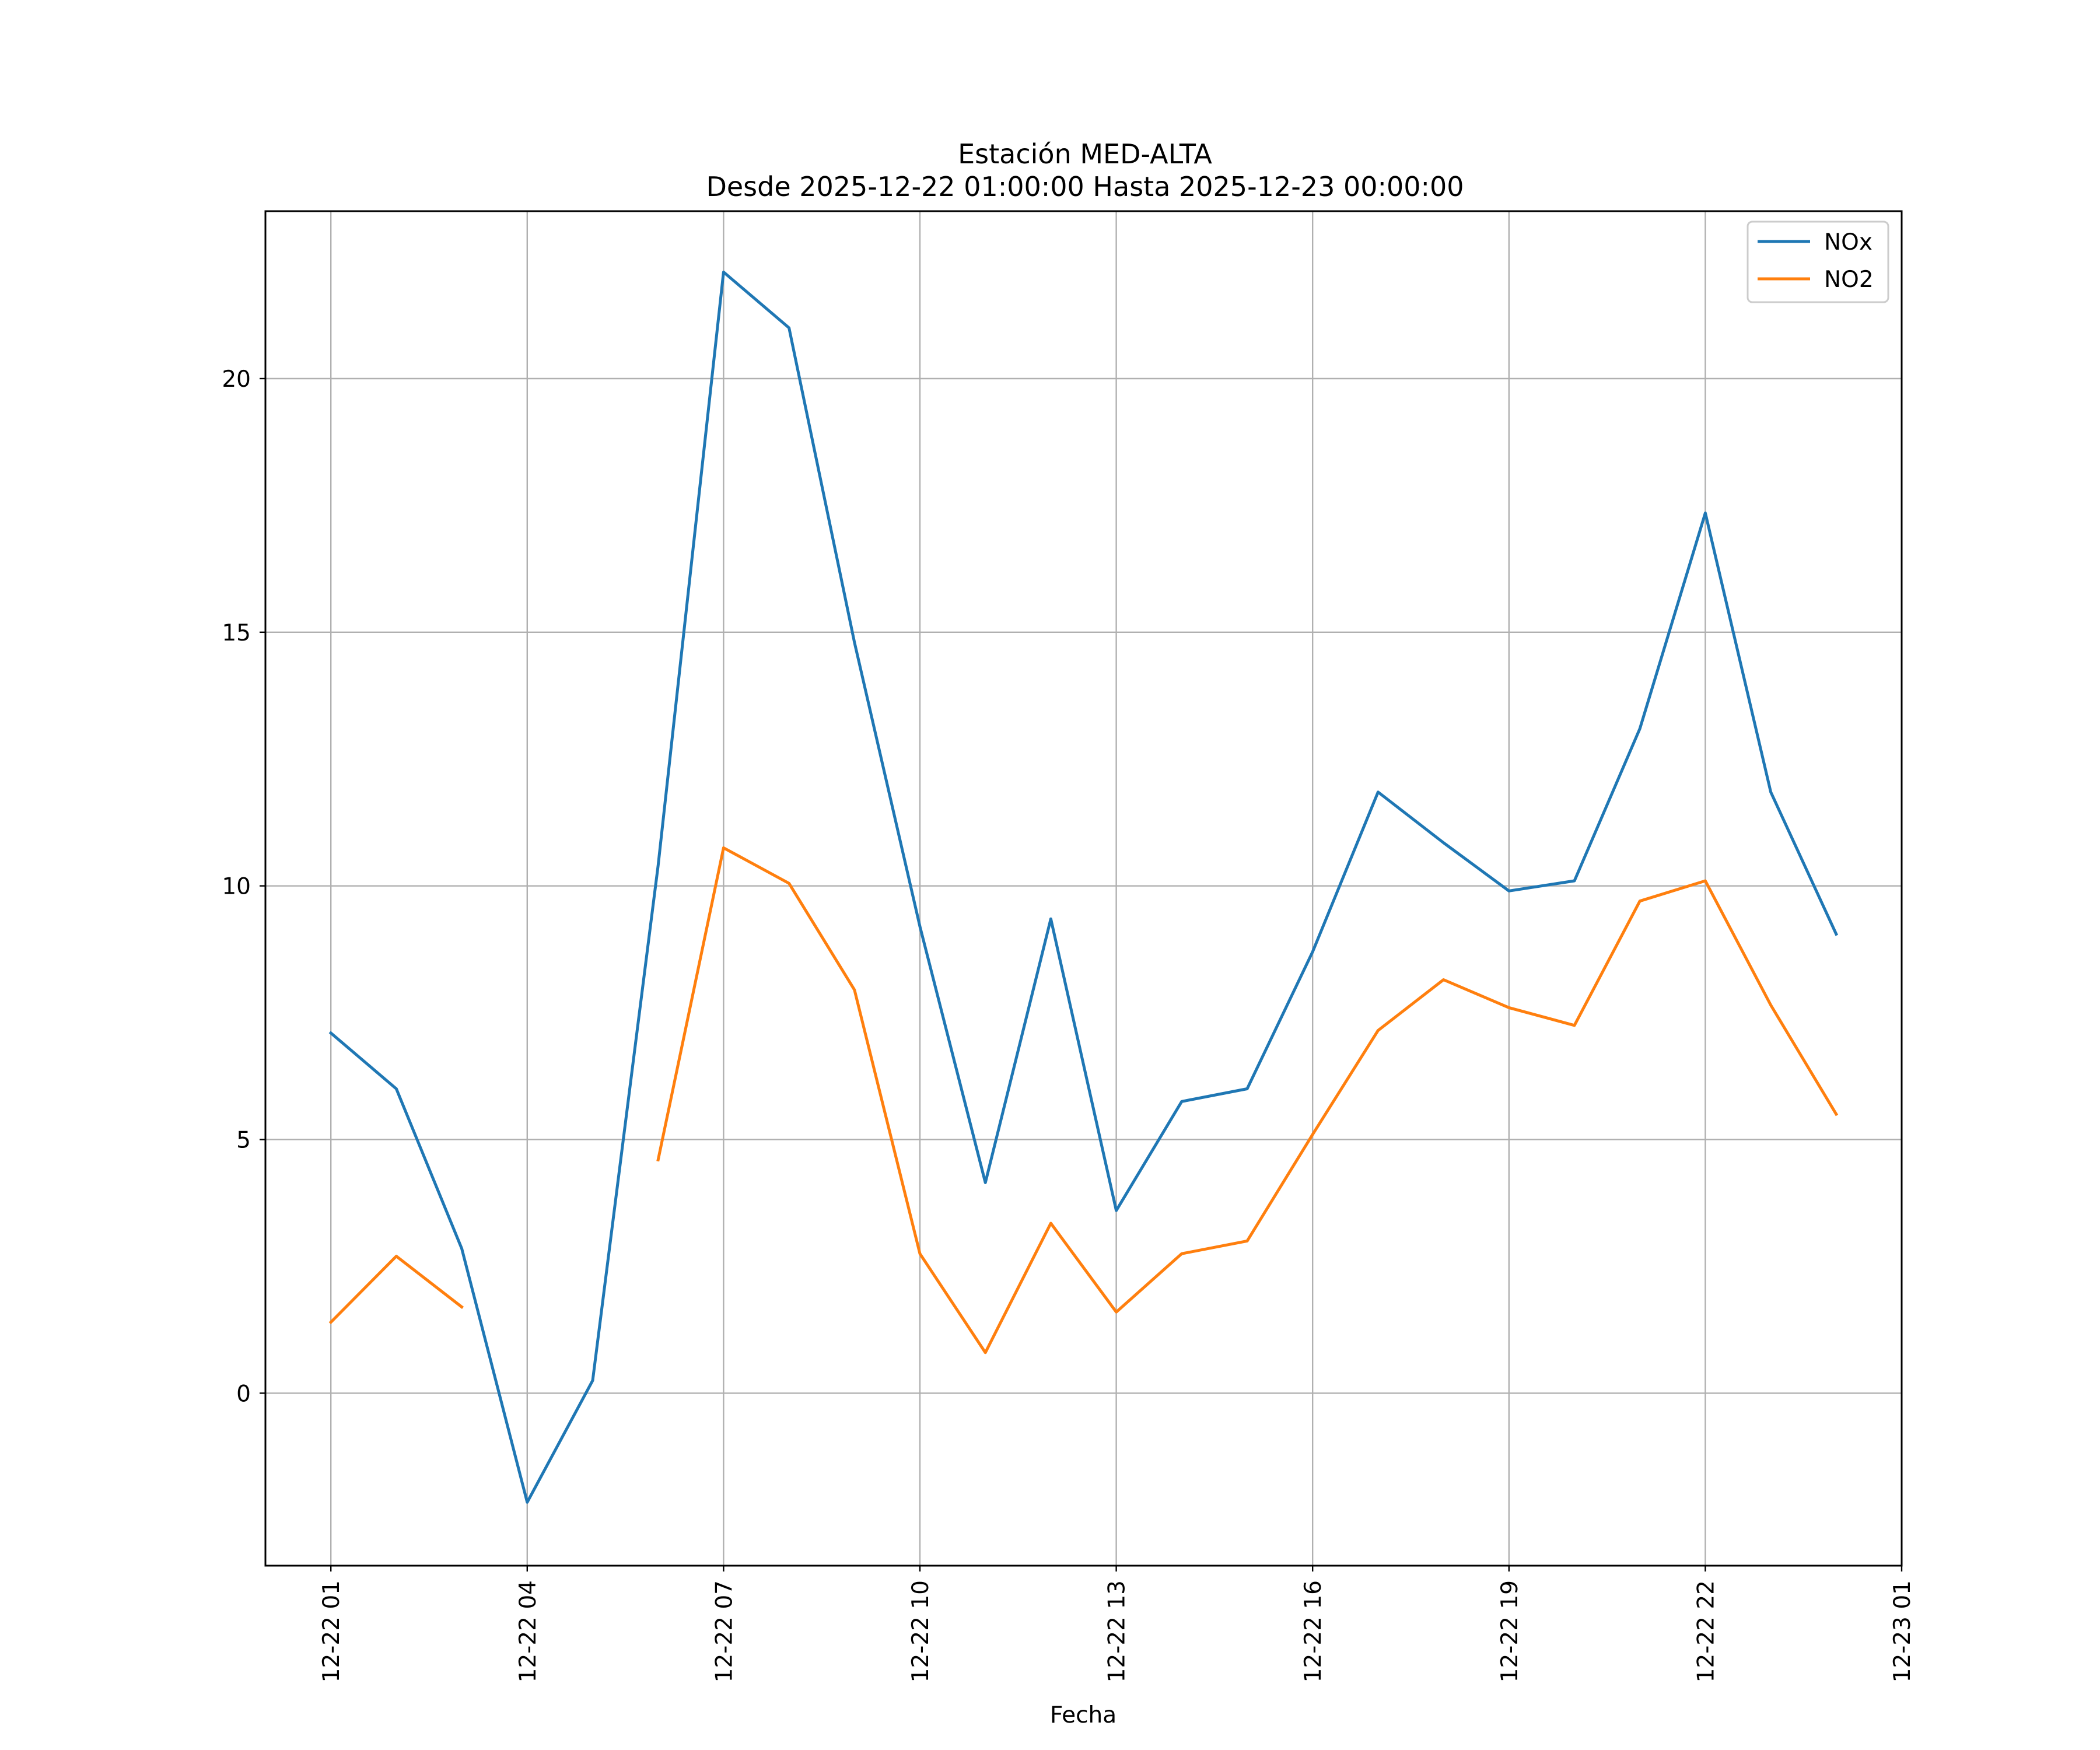 The height and width of the screenshot is (1750, 2100). What do you see at coordinates (243, 1394) in the screenshot?
I see `y-tick-label: 0` at bounding box center [243, 1394].